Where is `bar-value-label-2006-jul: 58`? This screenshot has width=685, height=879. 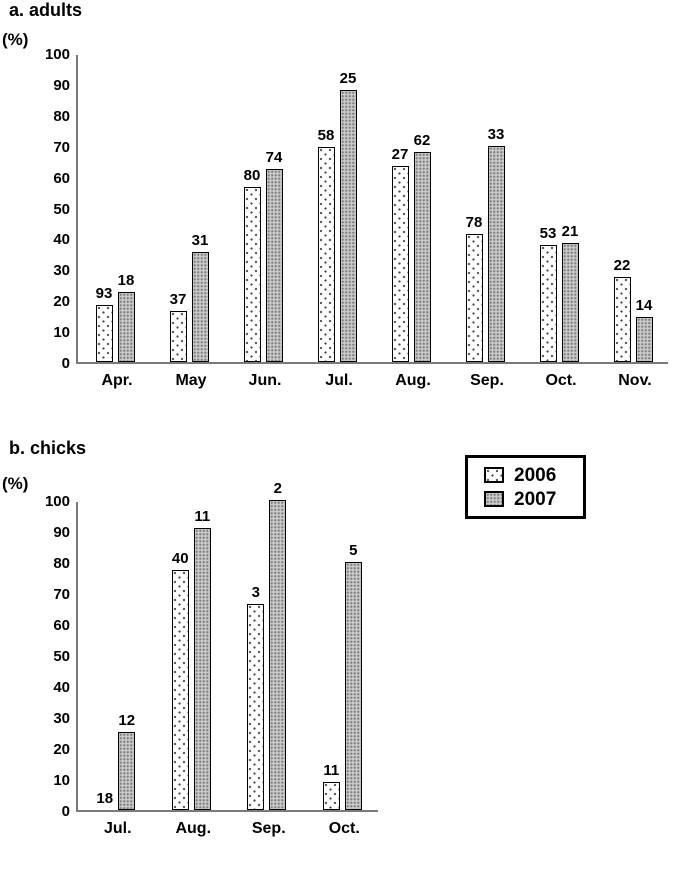
bar-value-label-2006-jul: 58 is located at coordinates (326, 135).